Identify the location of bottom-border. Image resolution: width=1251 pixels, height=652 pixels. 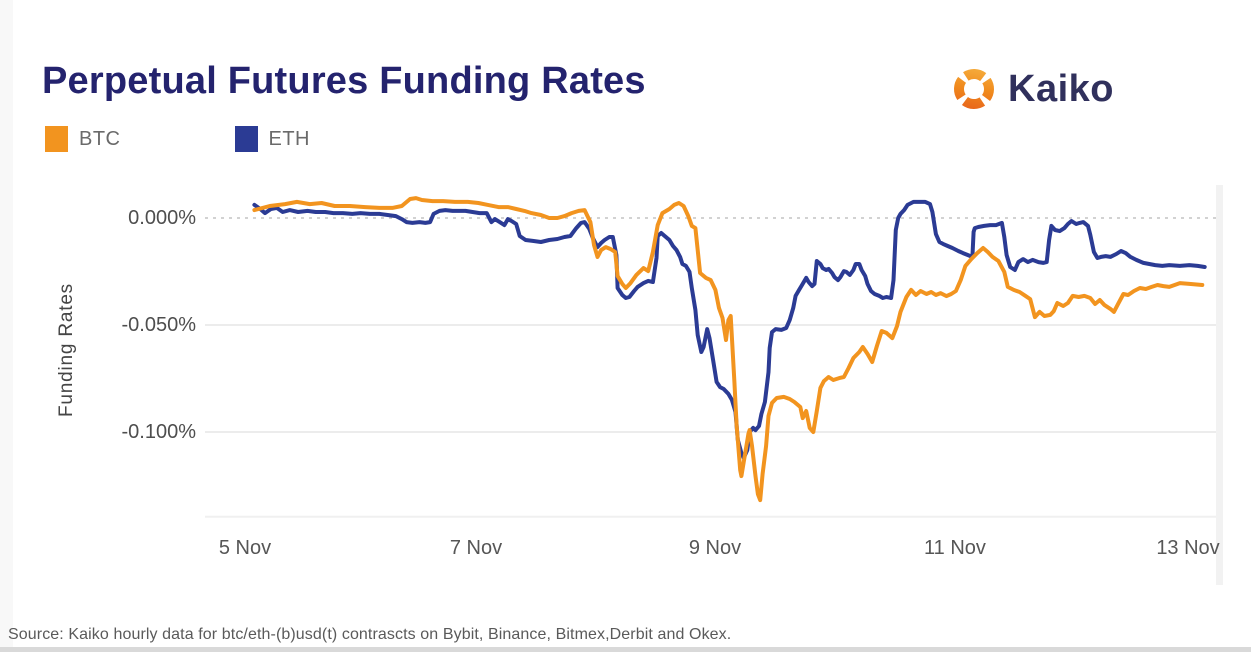
(625, 649).